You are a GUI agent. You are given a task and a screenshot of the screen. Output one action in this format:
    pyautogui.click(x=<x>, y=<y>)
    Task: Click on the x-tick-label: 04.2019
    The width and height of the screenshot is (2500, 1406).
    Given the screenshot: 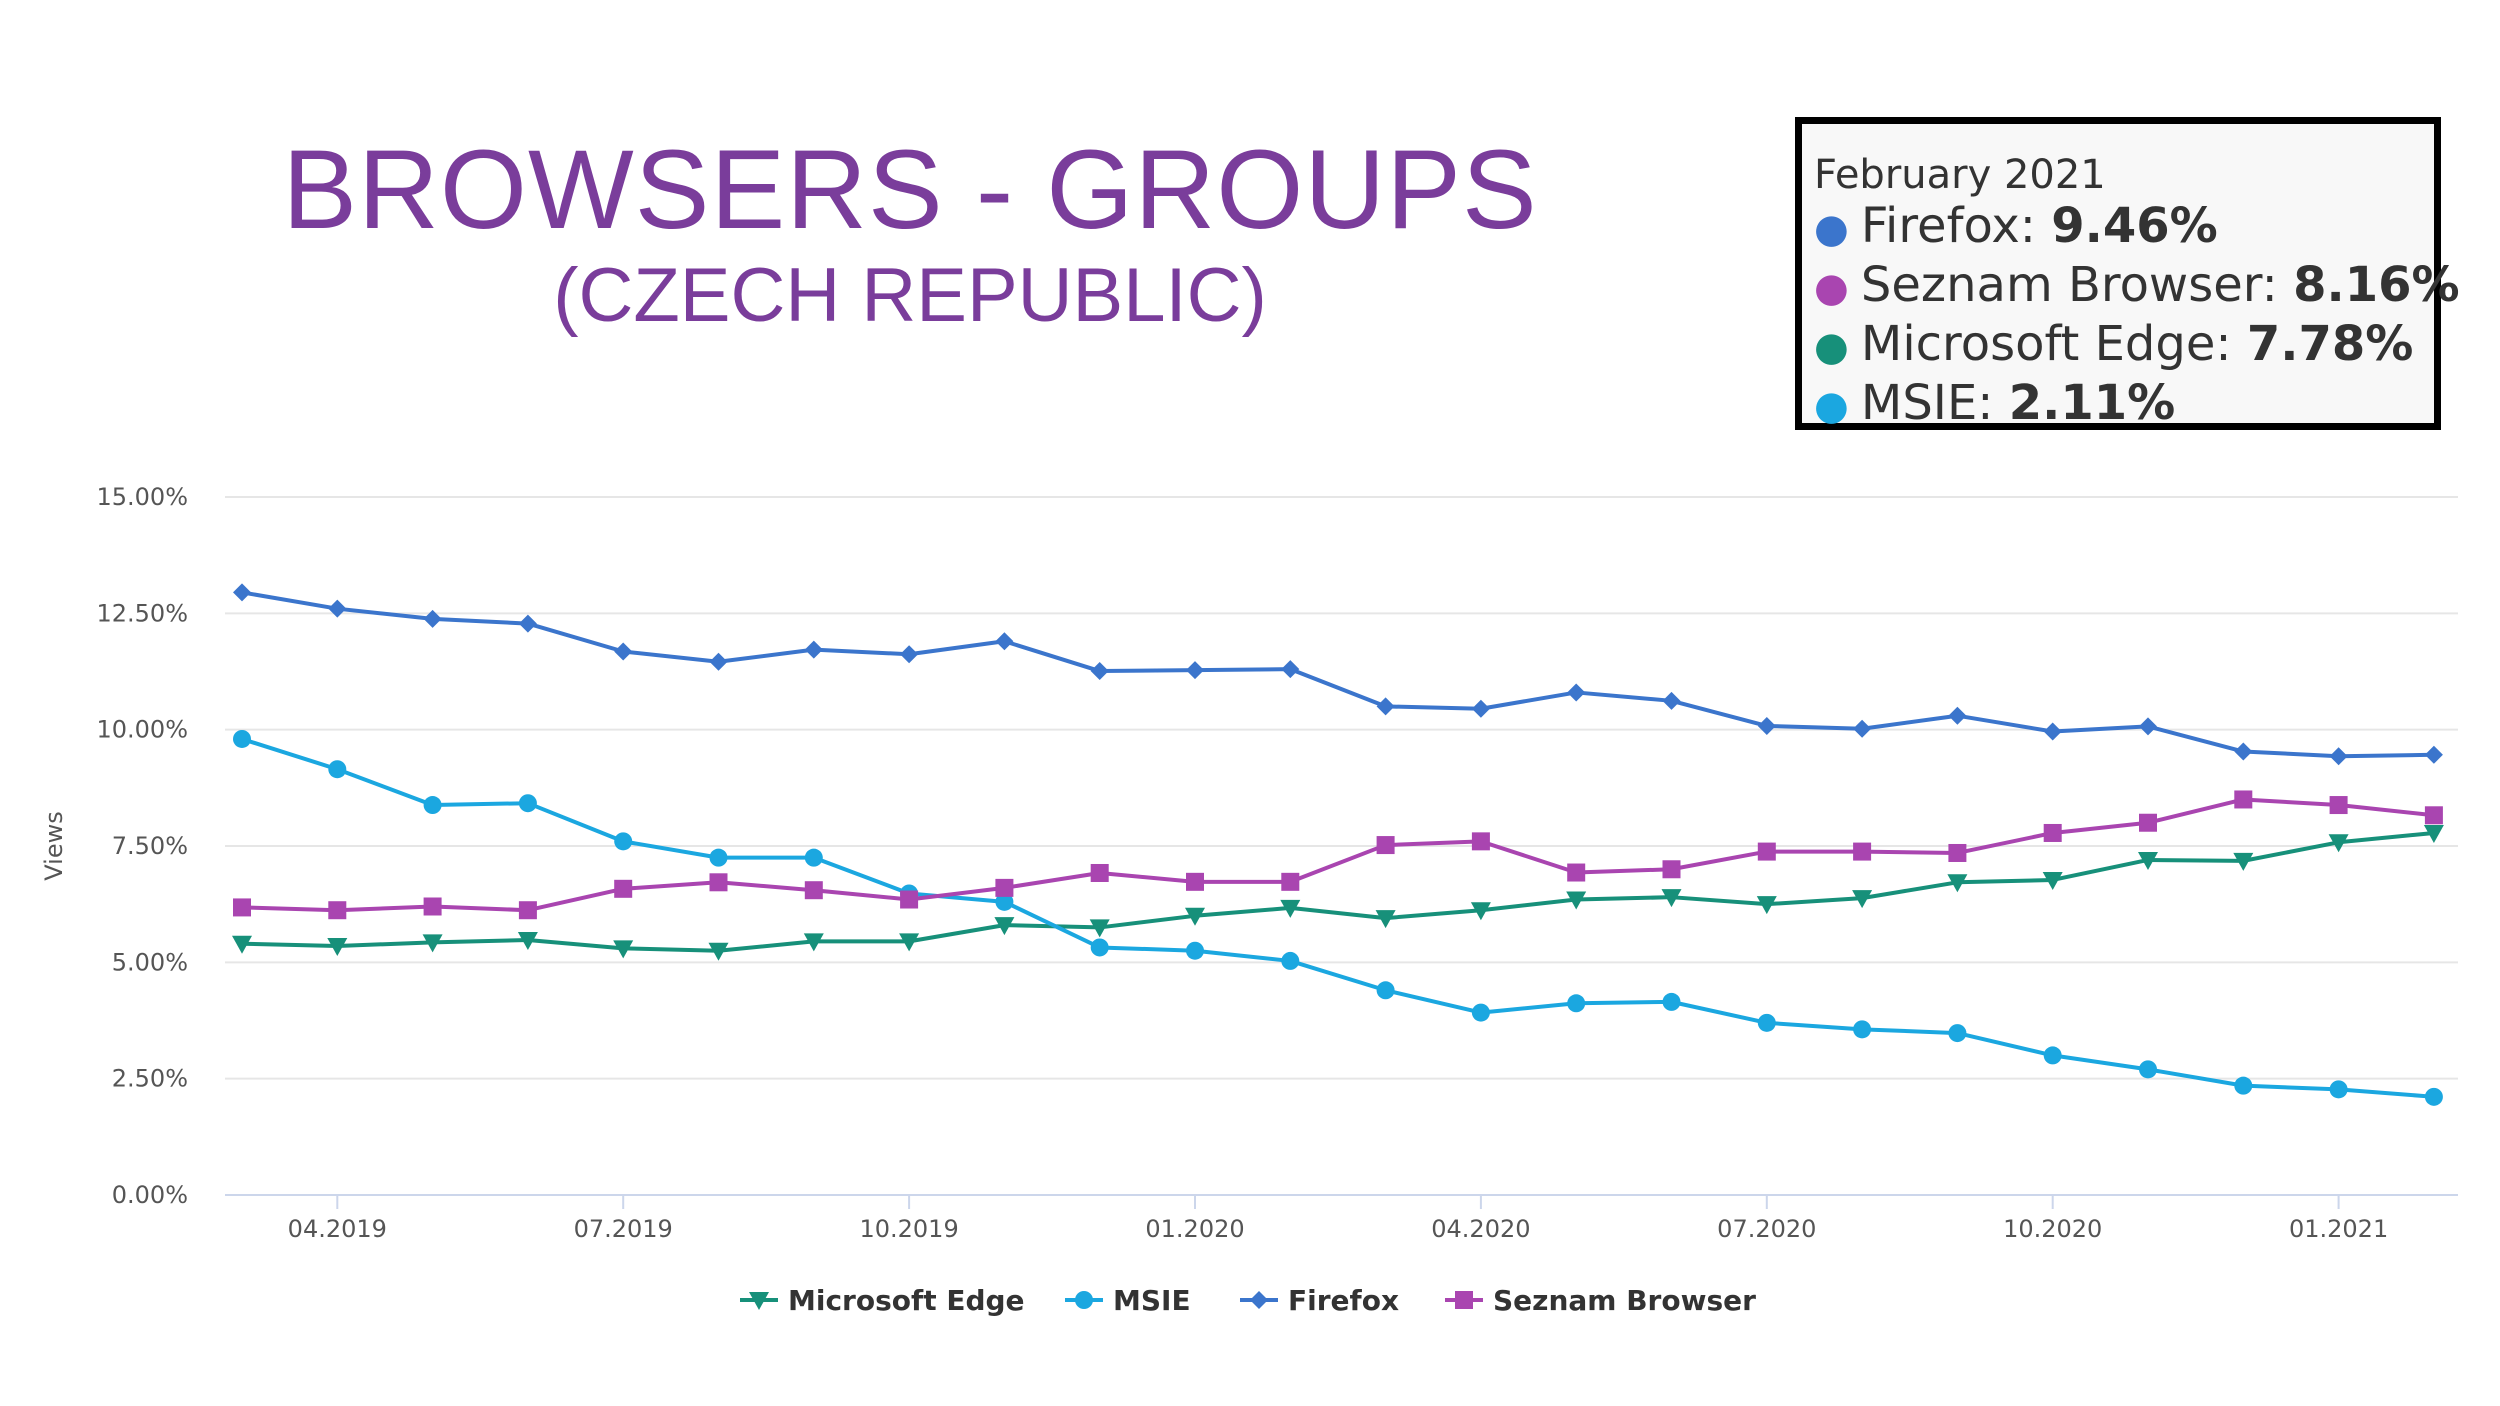 What is the action you would take?
    pyautogui.click(x=337, y=1229)
    